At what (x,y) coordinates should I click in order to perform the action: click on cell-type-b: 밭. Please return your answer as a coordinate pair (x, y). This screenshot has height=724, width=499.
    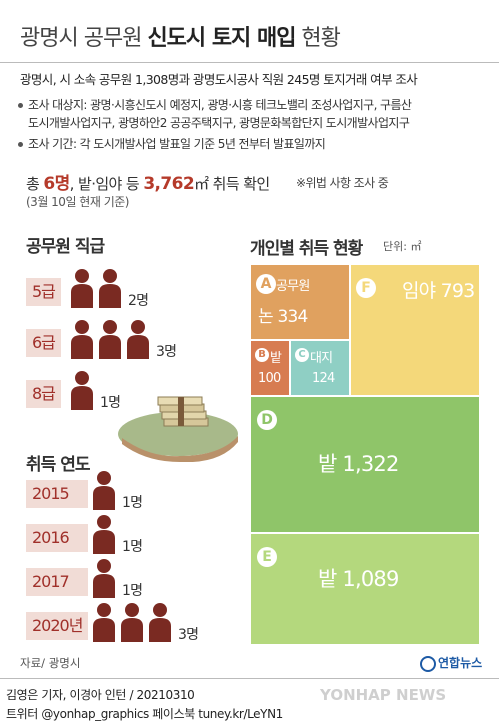
    Looking at the image, I should click on (276, 358).